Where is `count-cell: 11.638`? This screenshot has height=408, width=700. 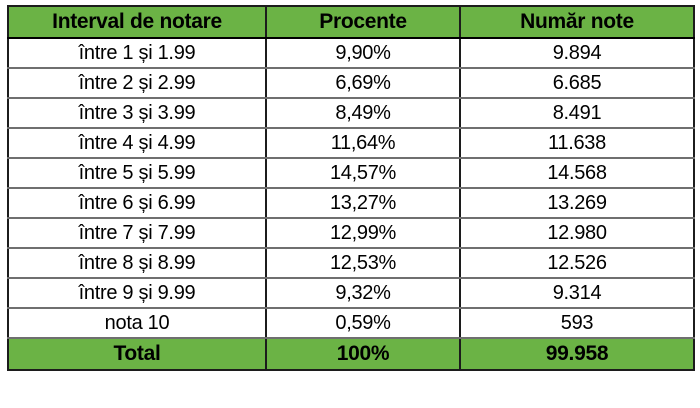 count-cell: 11.638 is located at coordinates (577, 143).